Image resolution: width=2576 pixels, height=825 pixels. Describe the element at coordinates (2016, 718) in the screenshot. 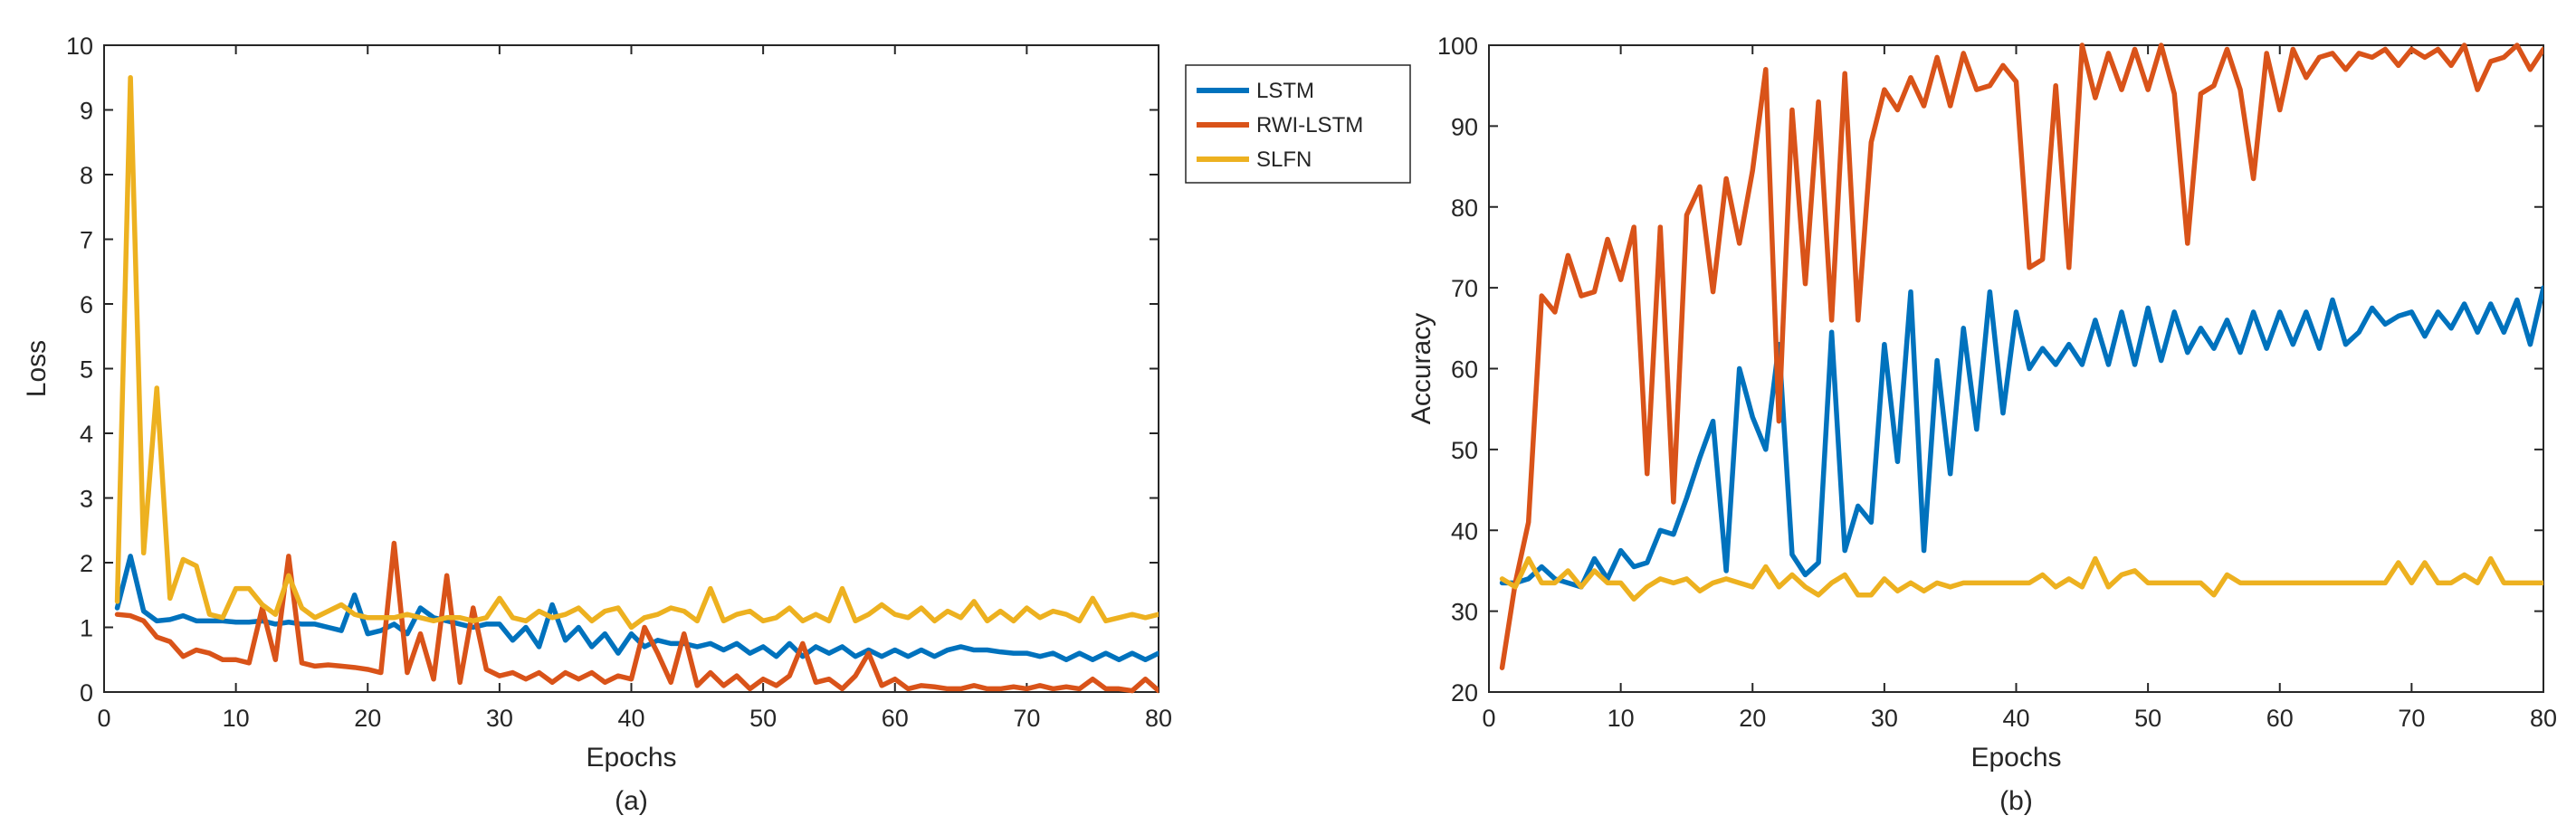

I see `accuracy-x-tick-label: 40` at that location.